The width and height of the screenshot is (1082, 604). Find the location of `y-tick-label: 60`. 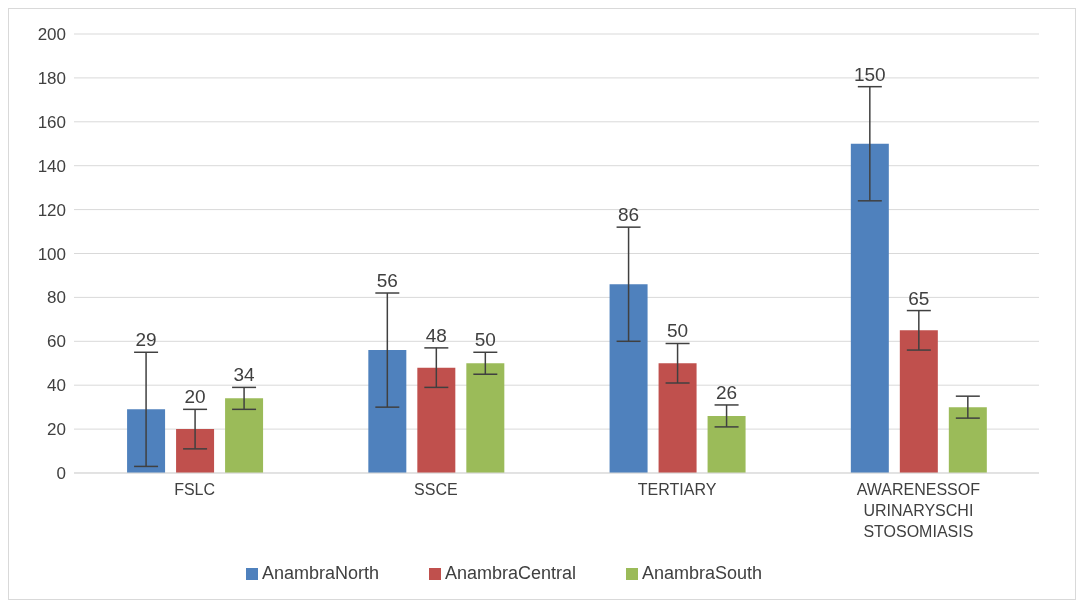

y-tick-label: 60 is located at coordinates (56, 342).